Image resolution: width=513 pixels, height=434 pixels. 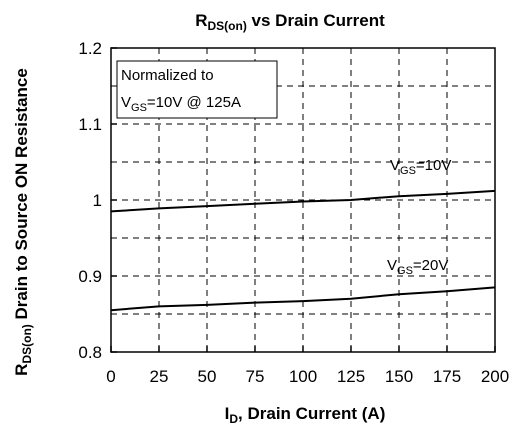 What do you see at coordinates (97, 200) in the screenshot?
I see `y-tick-label: 1` at bounding box center [97, 200].